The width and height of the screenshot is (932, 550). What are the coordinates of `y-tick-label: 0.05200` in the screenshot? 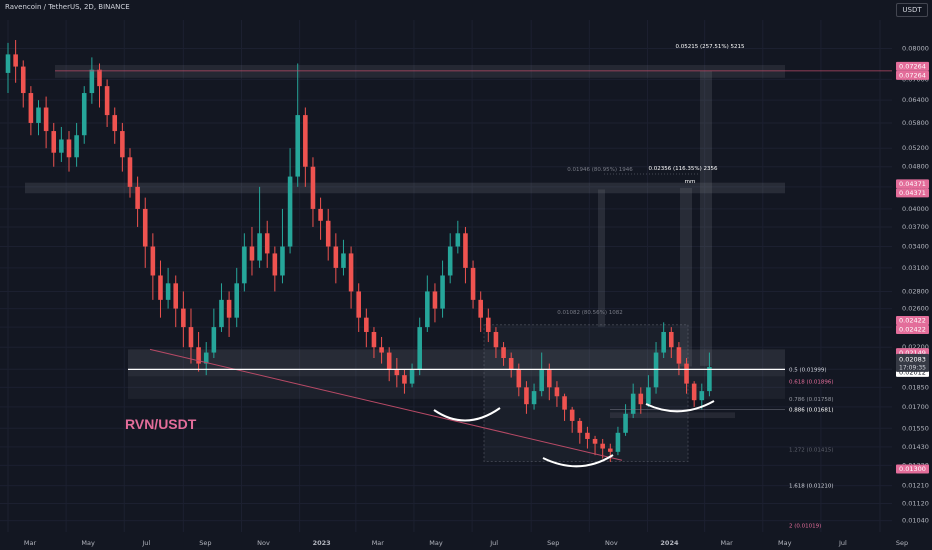 It's located at (915, 148).